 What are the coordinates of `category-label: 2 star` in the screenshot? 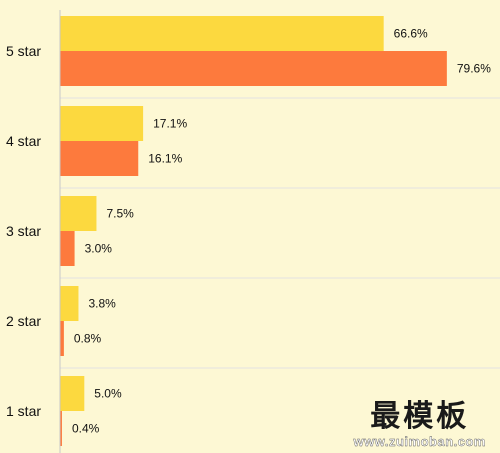 It's located at (23, 321).